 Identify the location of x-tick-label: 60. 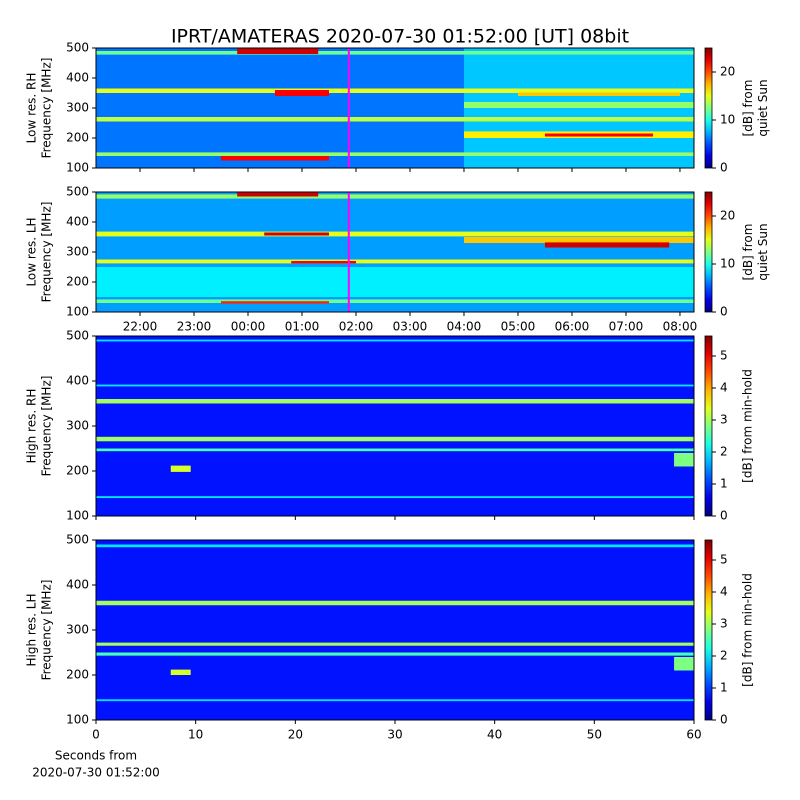
(693, 735).